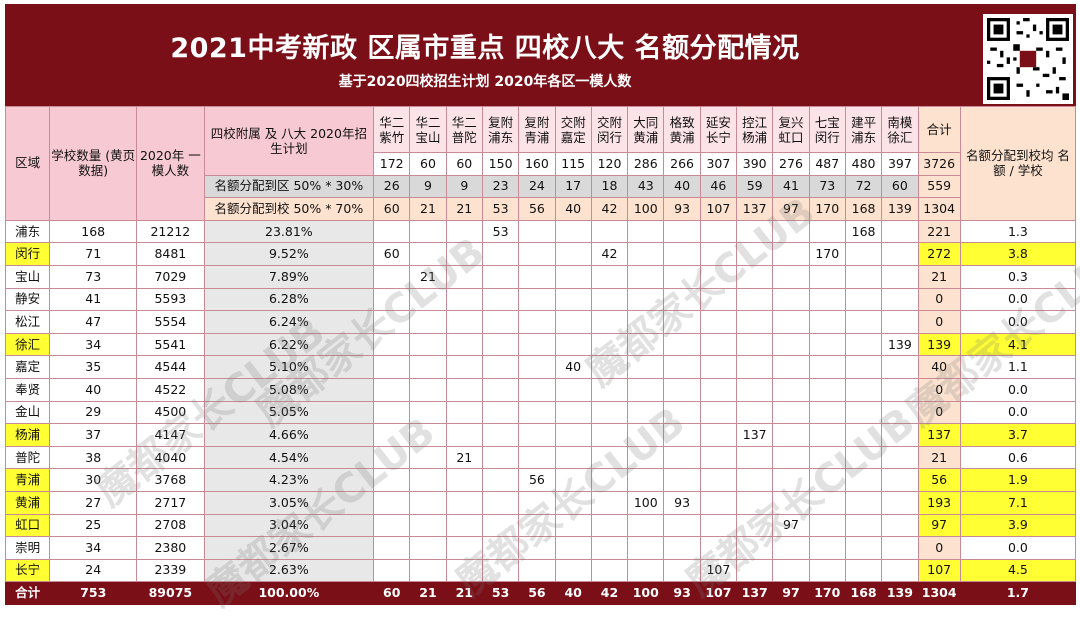 The image size is (1080, 628). What do you see at coordinates (863, 186) in the screenshot?
I see `school-district-quota: 72` at bounding box center [863, 186].